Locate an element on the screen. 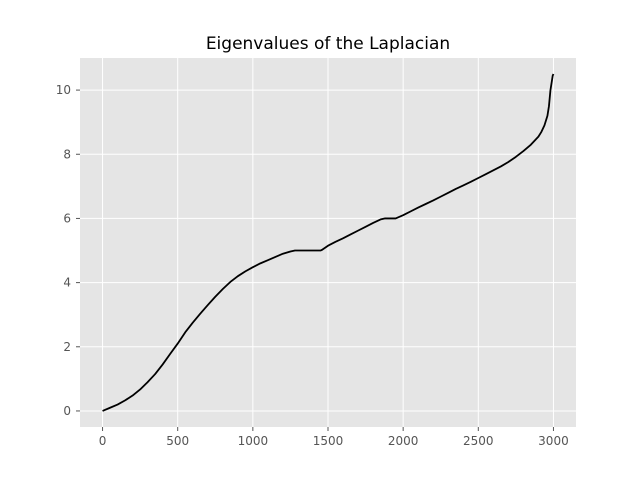  y-tick-label-4: 8 is located at coordinates (67, 154).